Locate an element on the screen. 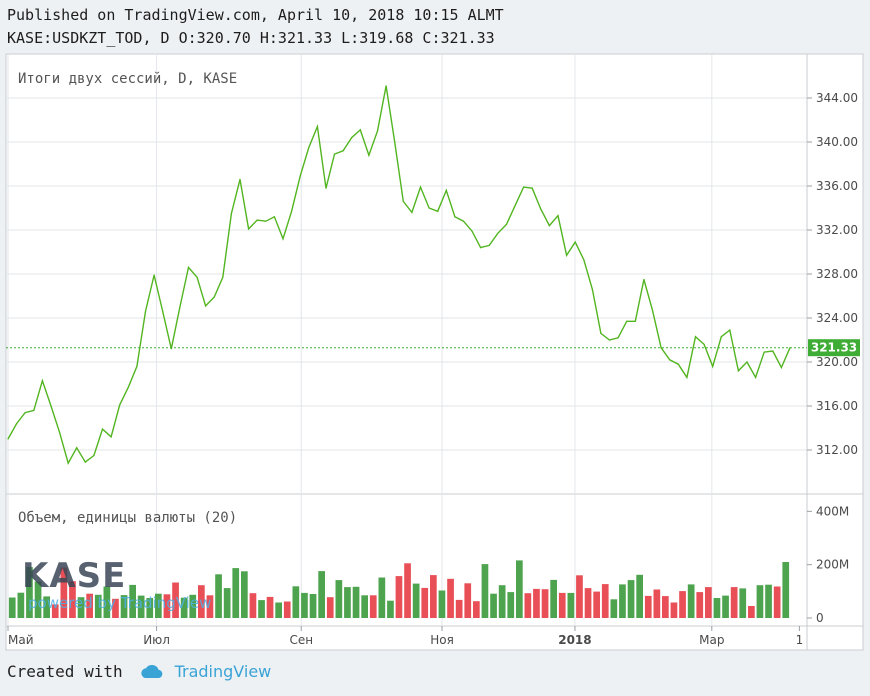 This screenshot has height=696, width=870. price-pane-title: Итоги двух сессий, D, KASE is located at coordinates (127, 79).